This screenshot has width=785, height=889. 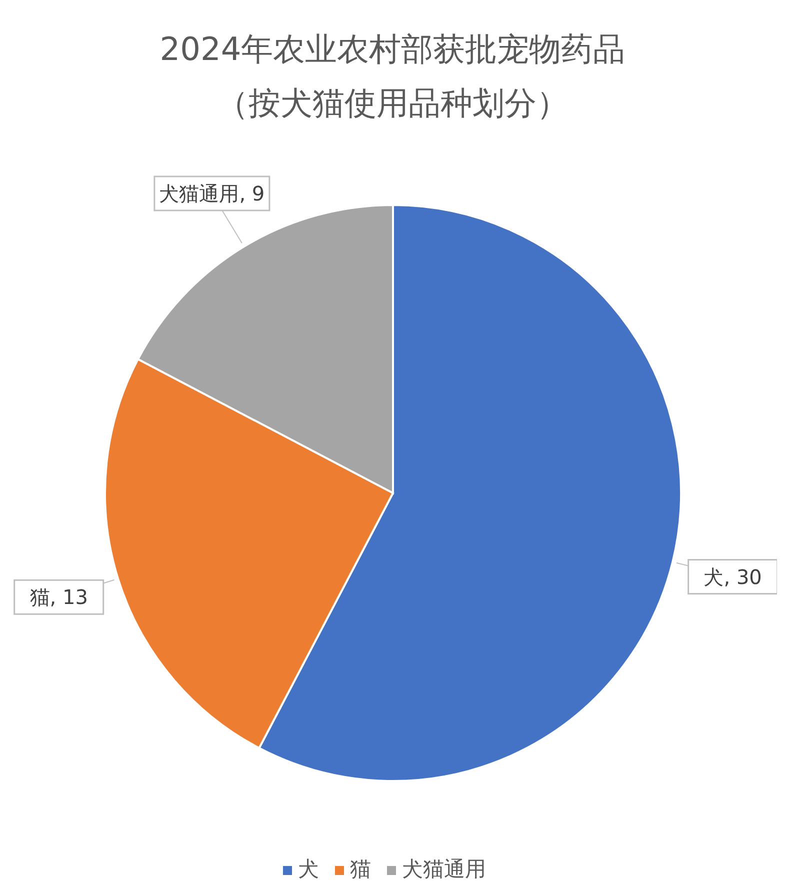 What do you see at coordinates (360, 869) in the screenshot?
I see `legend-label: 猫` at bounding box center [360, 869].